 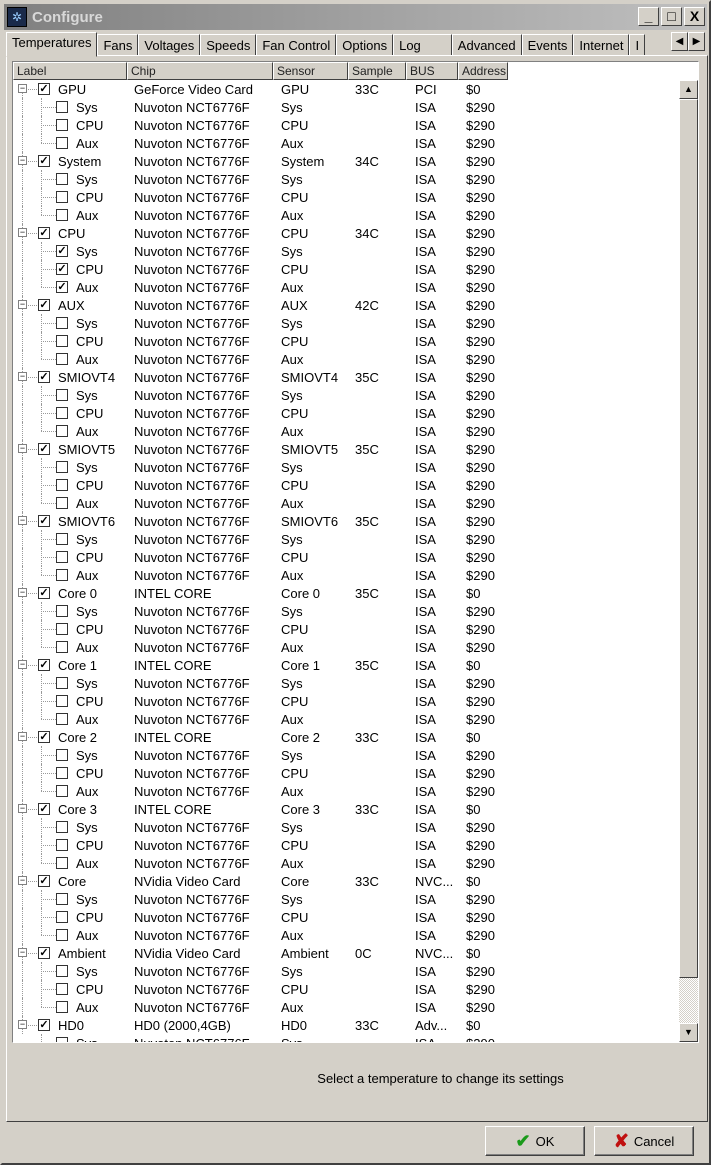 I want to click on tree-row-group: − ✓ CPU Nuvoton NCT6776F CPU 34C ISA $290, so click(x=345, y=233).